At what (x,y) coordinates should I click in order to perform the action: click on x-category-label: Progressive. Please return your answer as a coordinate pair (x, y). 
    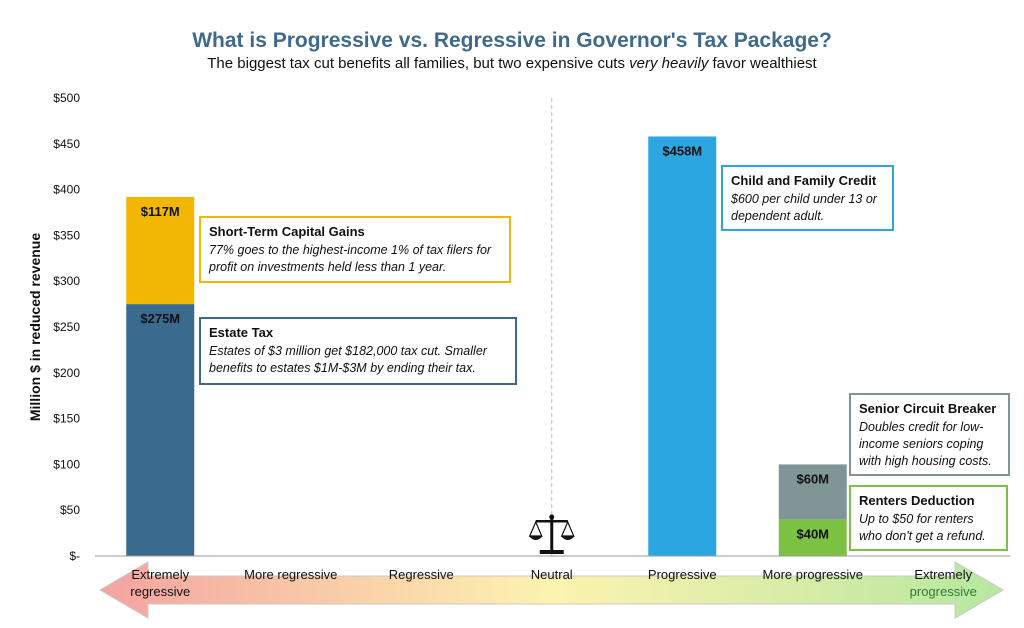
    Looking at the image, I should click on (682, 574).